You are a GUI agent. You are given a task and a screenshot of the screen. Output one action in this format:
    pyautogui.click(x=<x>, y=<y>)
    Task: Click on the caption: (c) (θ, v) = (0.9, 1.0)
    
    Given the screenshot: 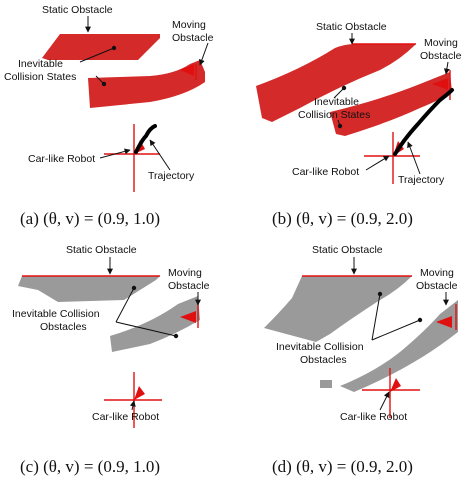 What is the action you would take?
    pyautogui.click(x=90, y=466)
    